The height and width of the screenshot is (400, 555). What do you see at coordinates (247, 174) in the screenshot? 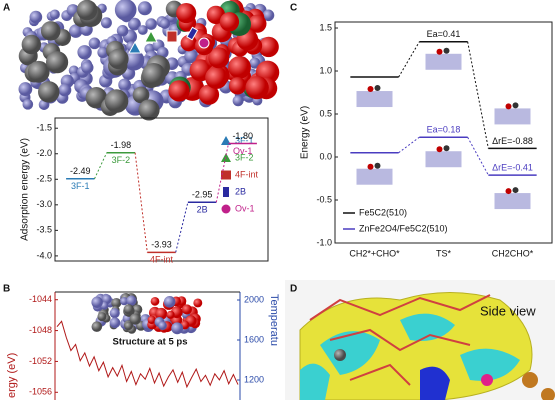
I see `legend-label: 4F-int` at bounding box center [247, 174].